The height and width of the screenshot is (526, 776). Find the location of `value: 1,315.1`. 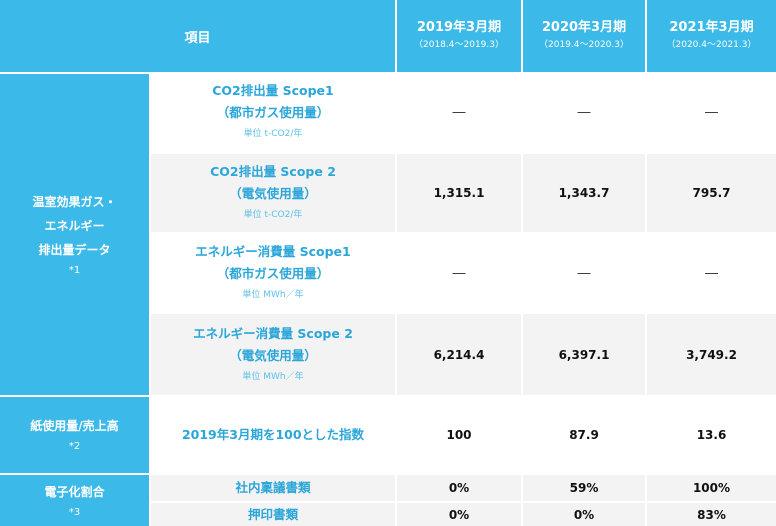

value: 1,315.1 is located at coordinates (459, 193).